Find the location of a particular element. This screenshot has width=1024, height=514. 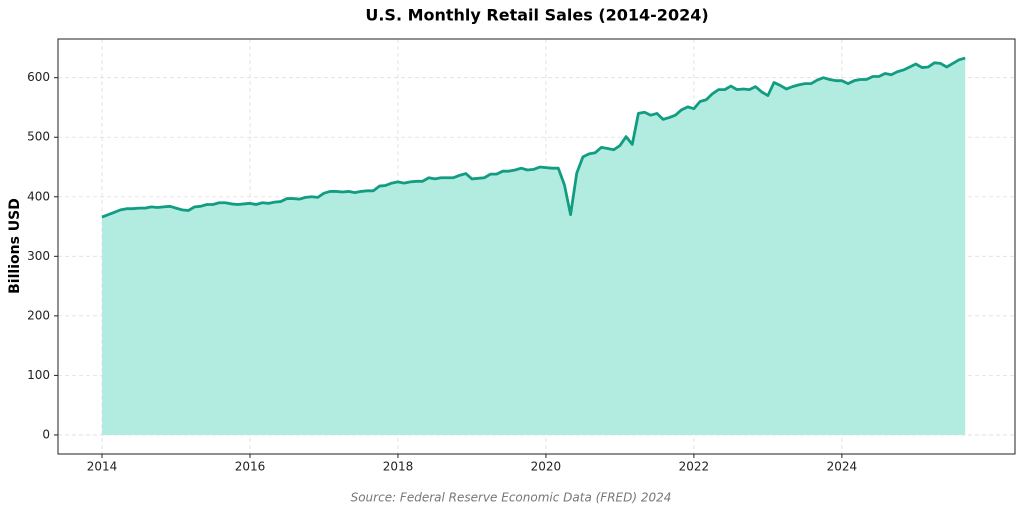

y-tick-label: 600 is located at coordinates (38, 77).